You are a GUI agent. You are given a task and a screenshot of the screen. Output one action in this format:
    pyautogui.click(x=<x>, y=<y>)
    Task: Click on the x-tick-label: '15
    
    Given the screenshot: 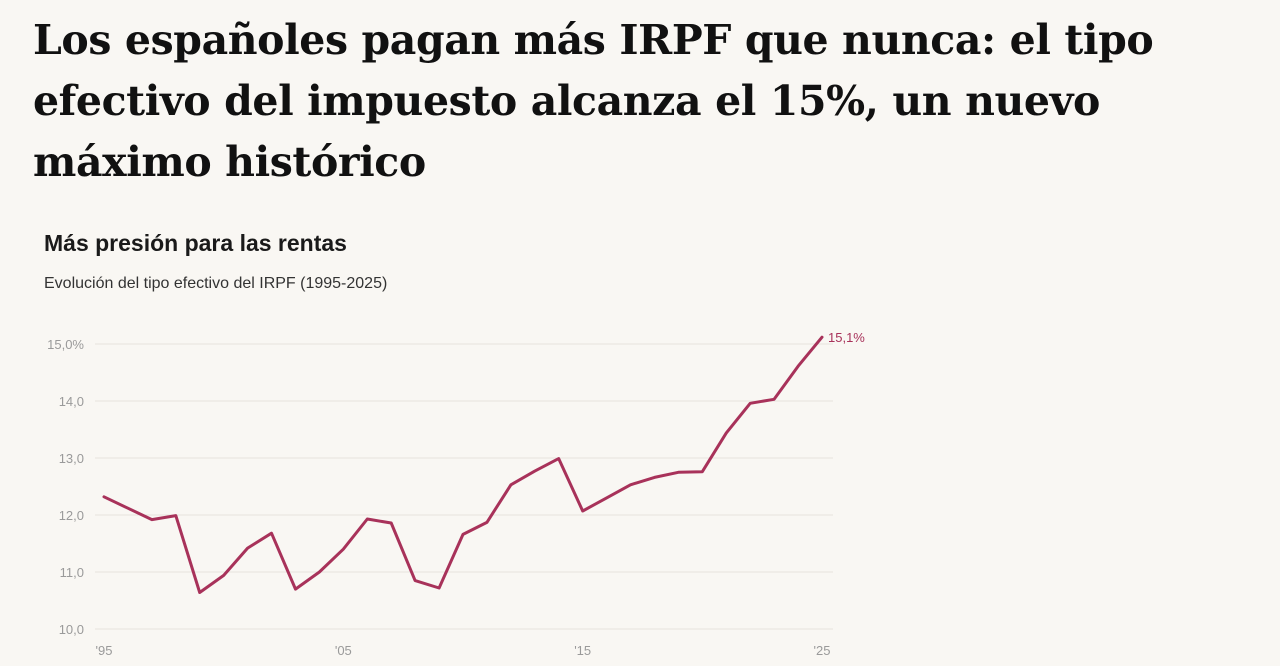 What is the action you would take?
    pyautogui.click(x=582, y=650)
    